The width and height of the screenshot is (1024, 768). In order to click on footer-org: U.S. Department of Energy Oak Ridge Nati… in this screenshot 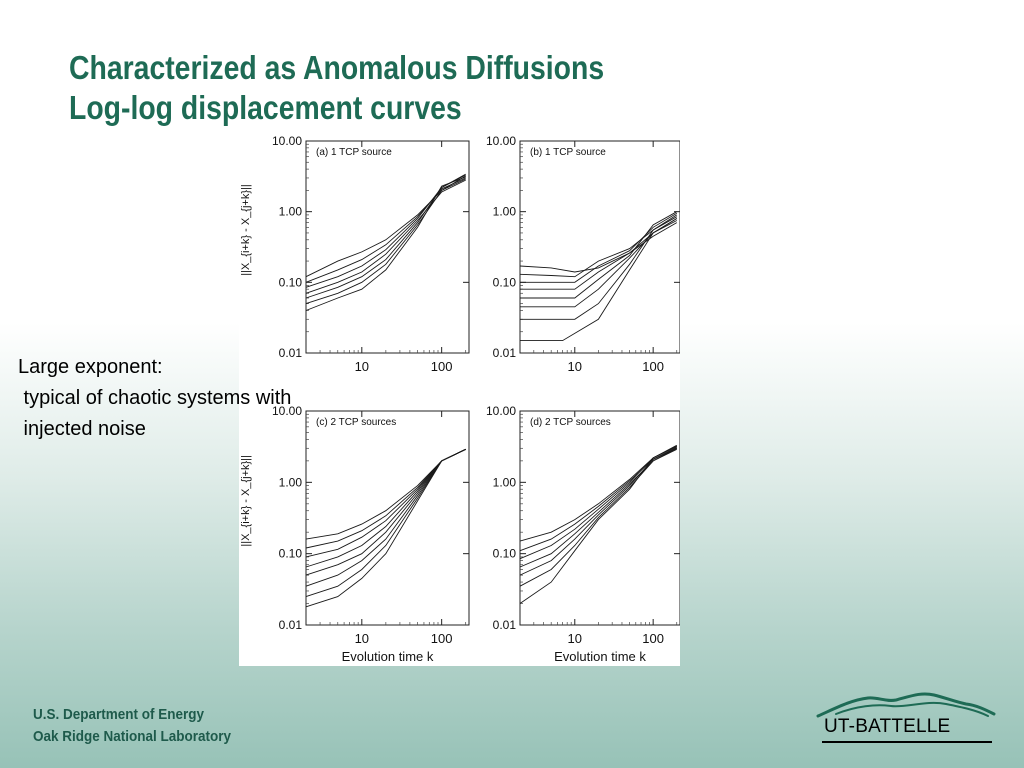, I will do `click(132, 726)`.